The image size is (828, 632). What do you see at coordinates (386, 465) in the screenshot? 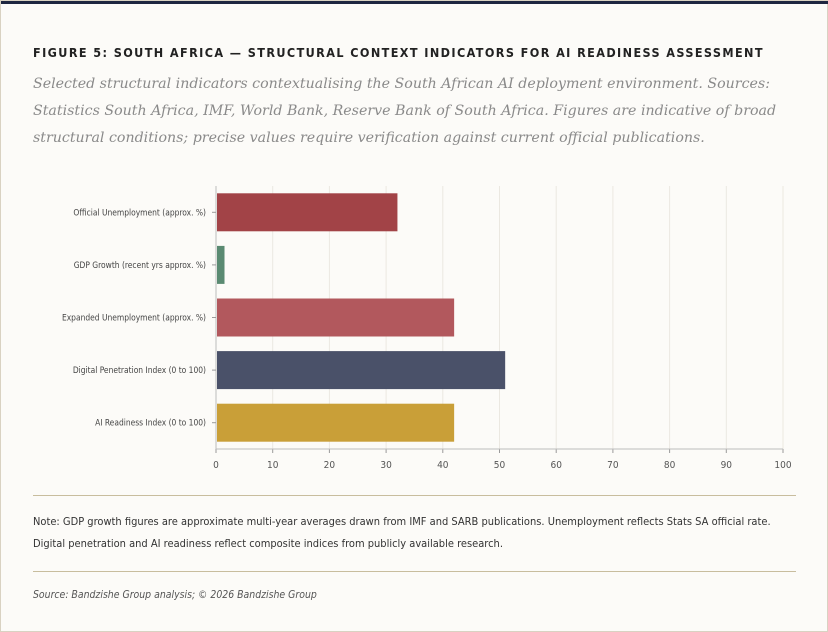
I see `x-tick-label: 30` at bounding box center [386, 465].